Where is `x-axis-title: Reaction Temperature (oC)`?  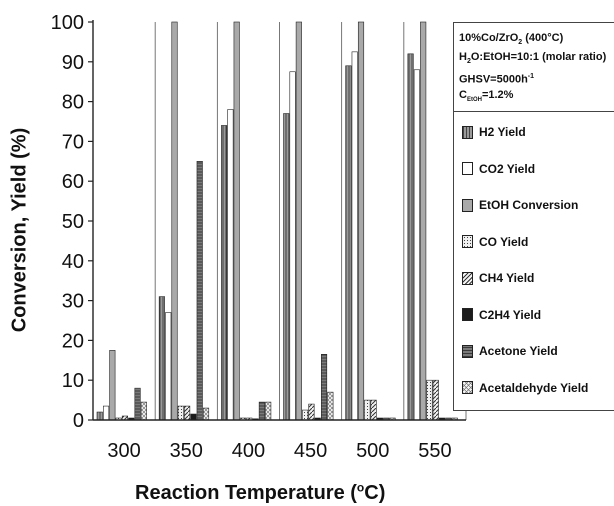
x-axis-title: Reaction Temperature (oC) is located at coordinates (260, 492).